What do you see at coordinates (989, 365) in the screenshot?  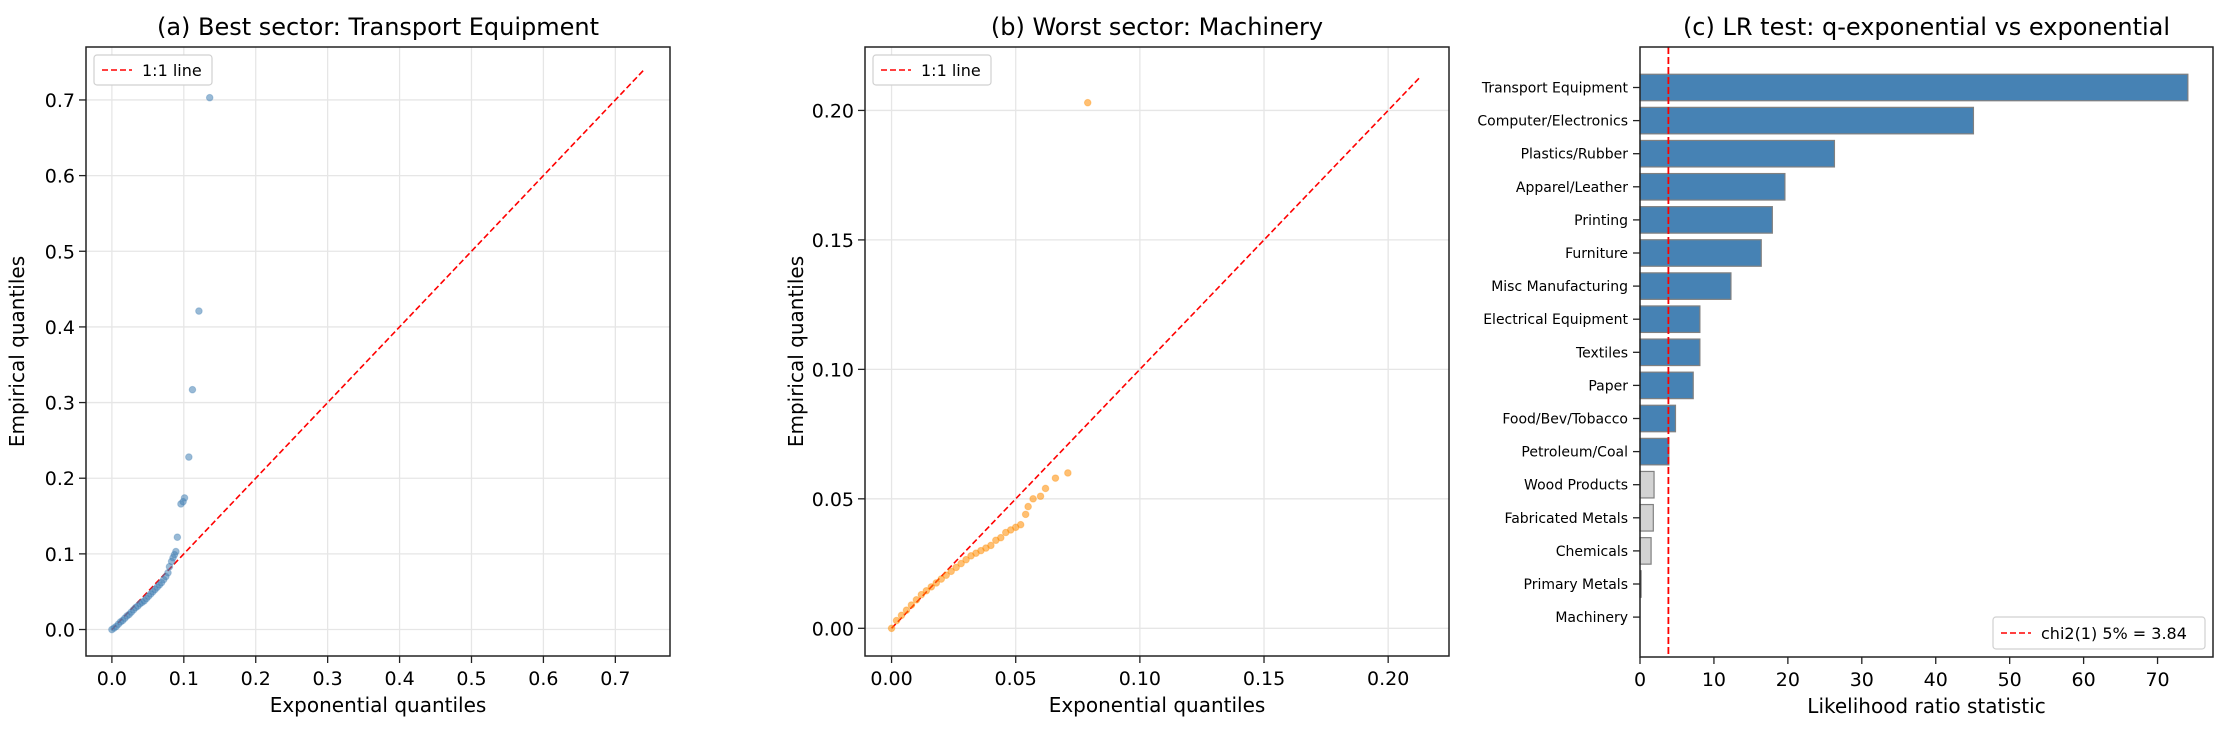 I see `panel-b-scatter-points` at bounding box center [989, 365].